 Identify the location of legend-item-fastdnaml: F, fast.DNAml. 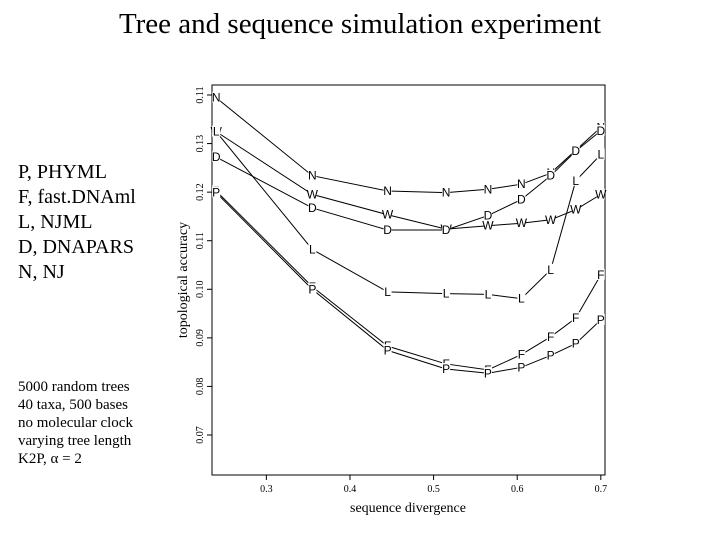
(77, 197).